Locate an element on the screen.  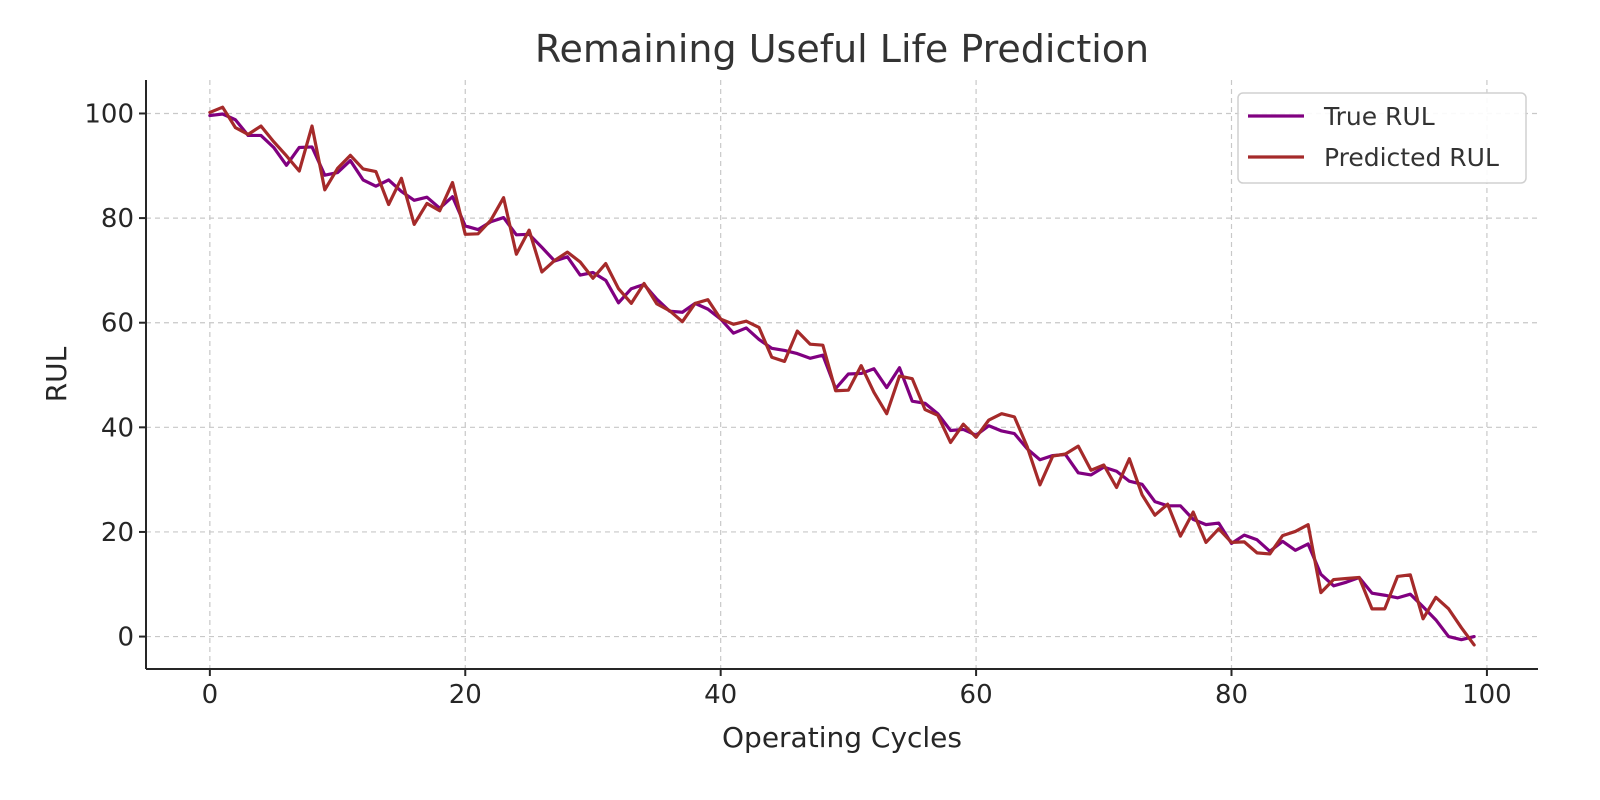
legend-label-true-rul: True RUL is located at coordinates (1379, 116).